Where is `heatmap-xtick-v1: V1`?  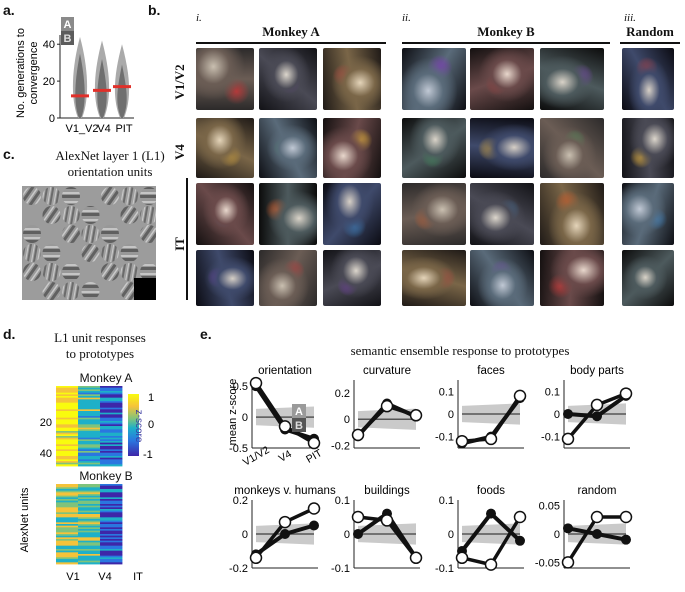 heatmap-xtick-v1: V1 is located at coordinates (72, 577).